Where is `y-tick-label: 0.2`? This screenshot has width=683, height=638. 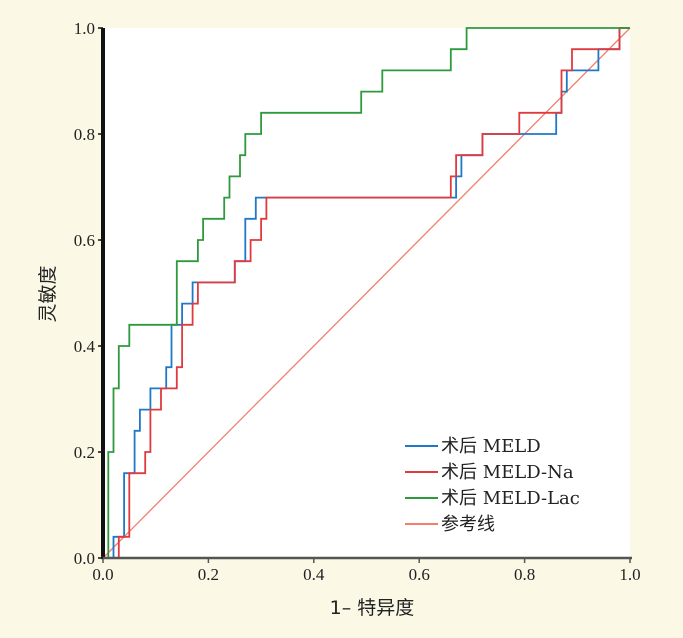
y-tick-label: 0.2 is located at coordinates (84, 452).